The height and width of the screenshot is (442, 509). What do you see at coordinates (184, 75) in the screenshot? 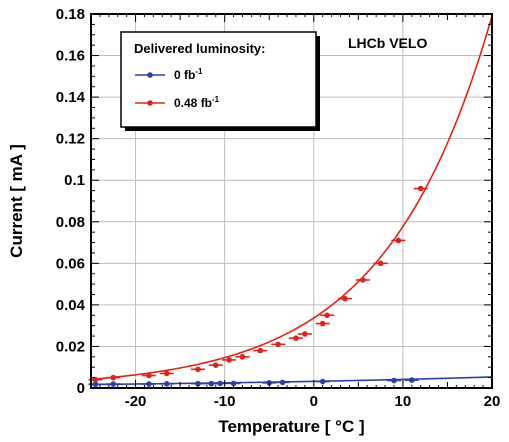
I see `legend-entry-base: 0 fb` at bounding box center [184, 75].